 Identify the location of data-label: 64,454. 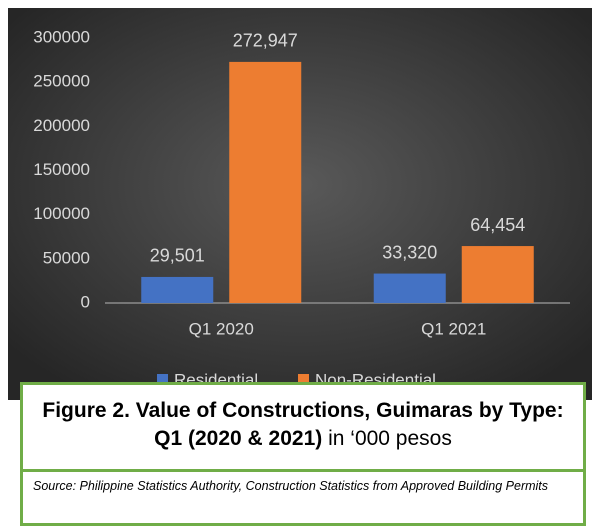
(497, 225).